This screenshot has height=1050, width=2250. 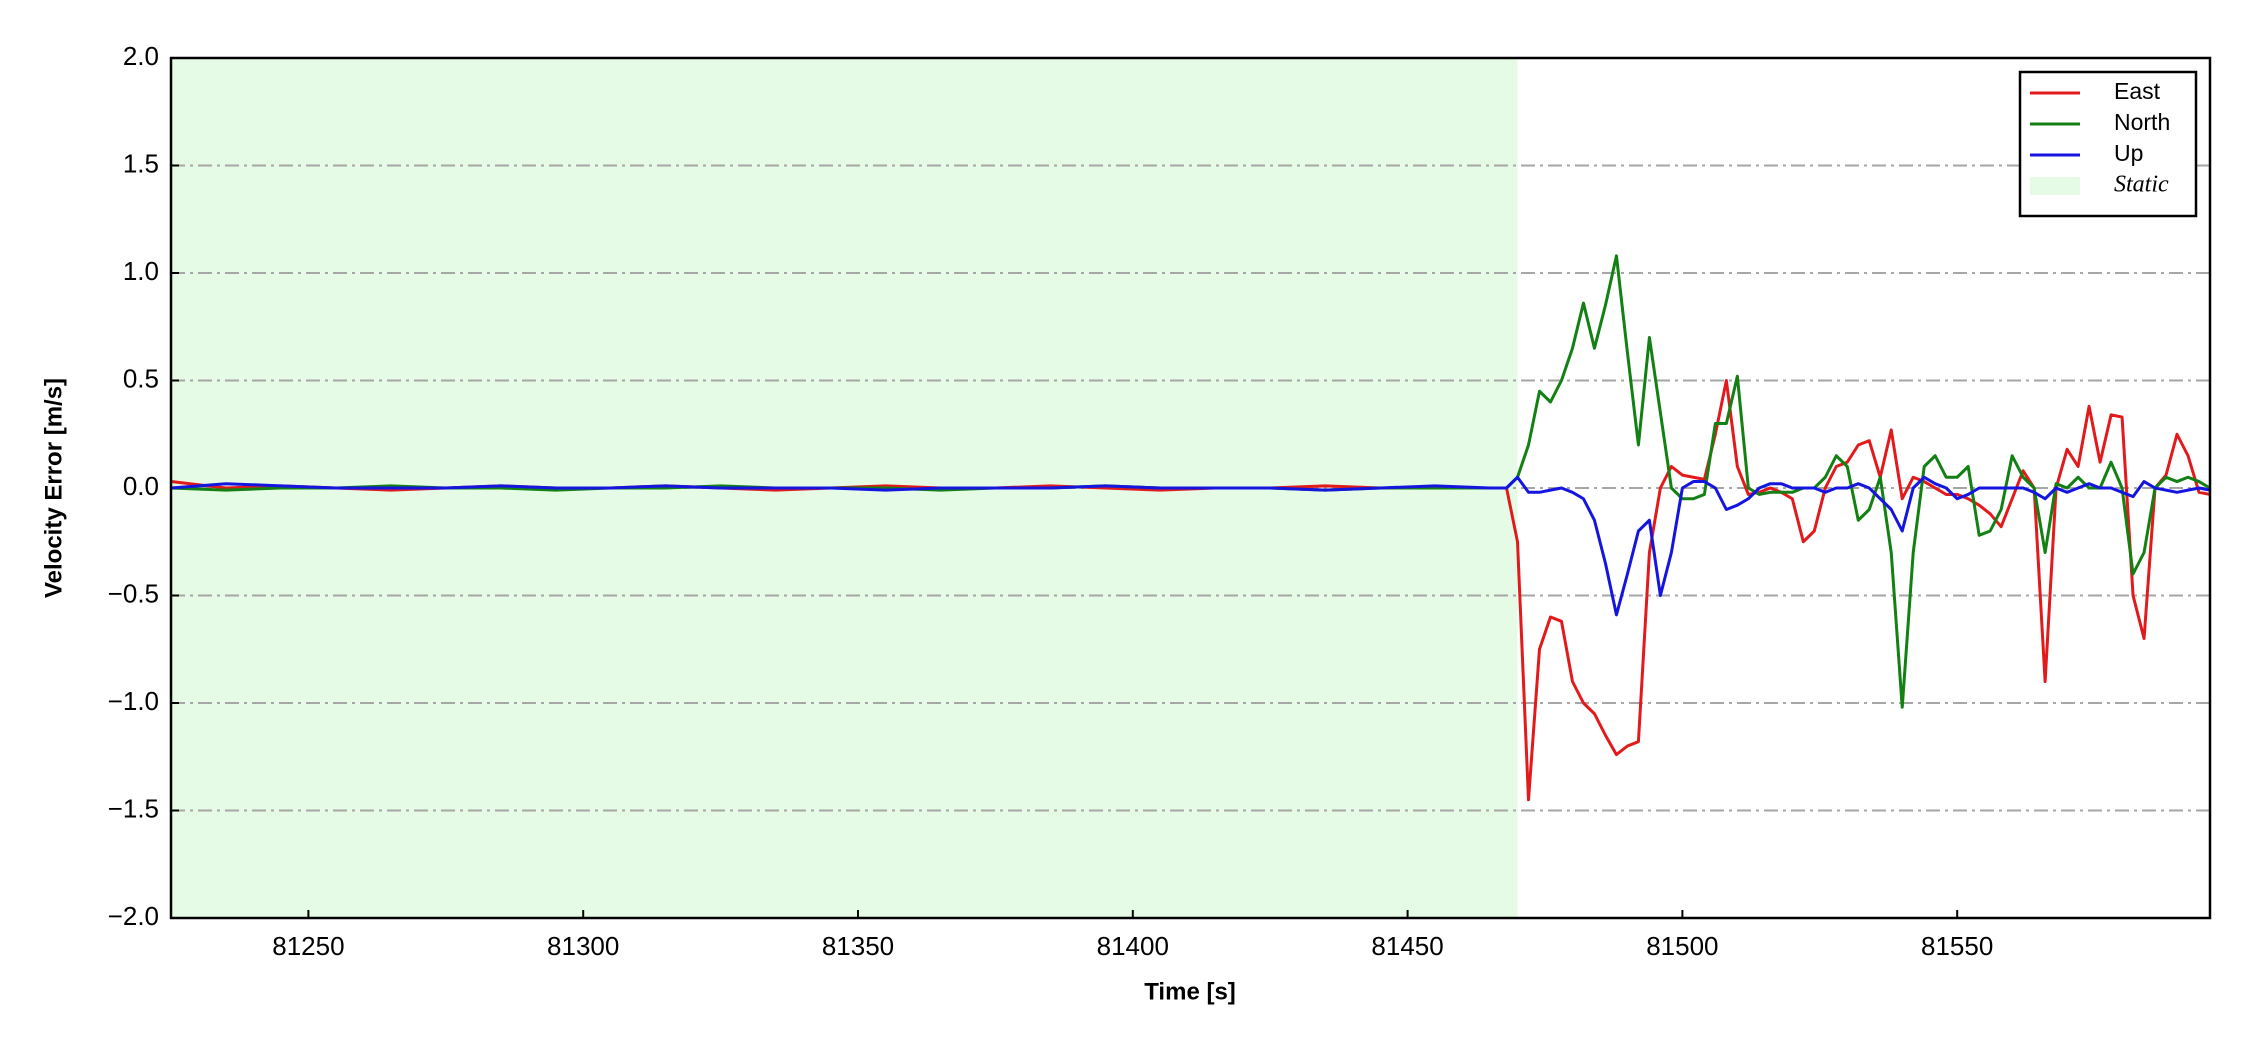 What do you see at coordinates (1957, 946) in the screenshot?
I see `x-tick-label: 81550` at bounding box center [1957, 946].